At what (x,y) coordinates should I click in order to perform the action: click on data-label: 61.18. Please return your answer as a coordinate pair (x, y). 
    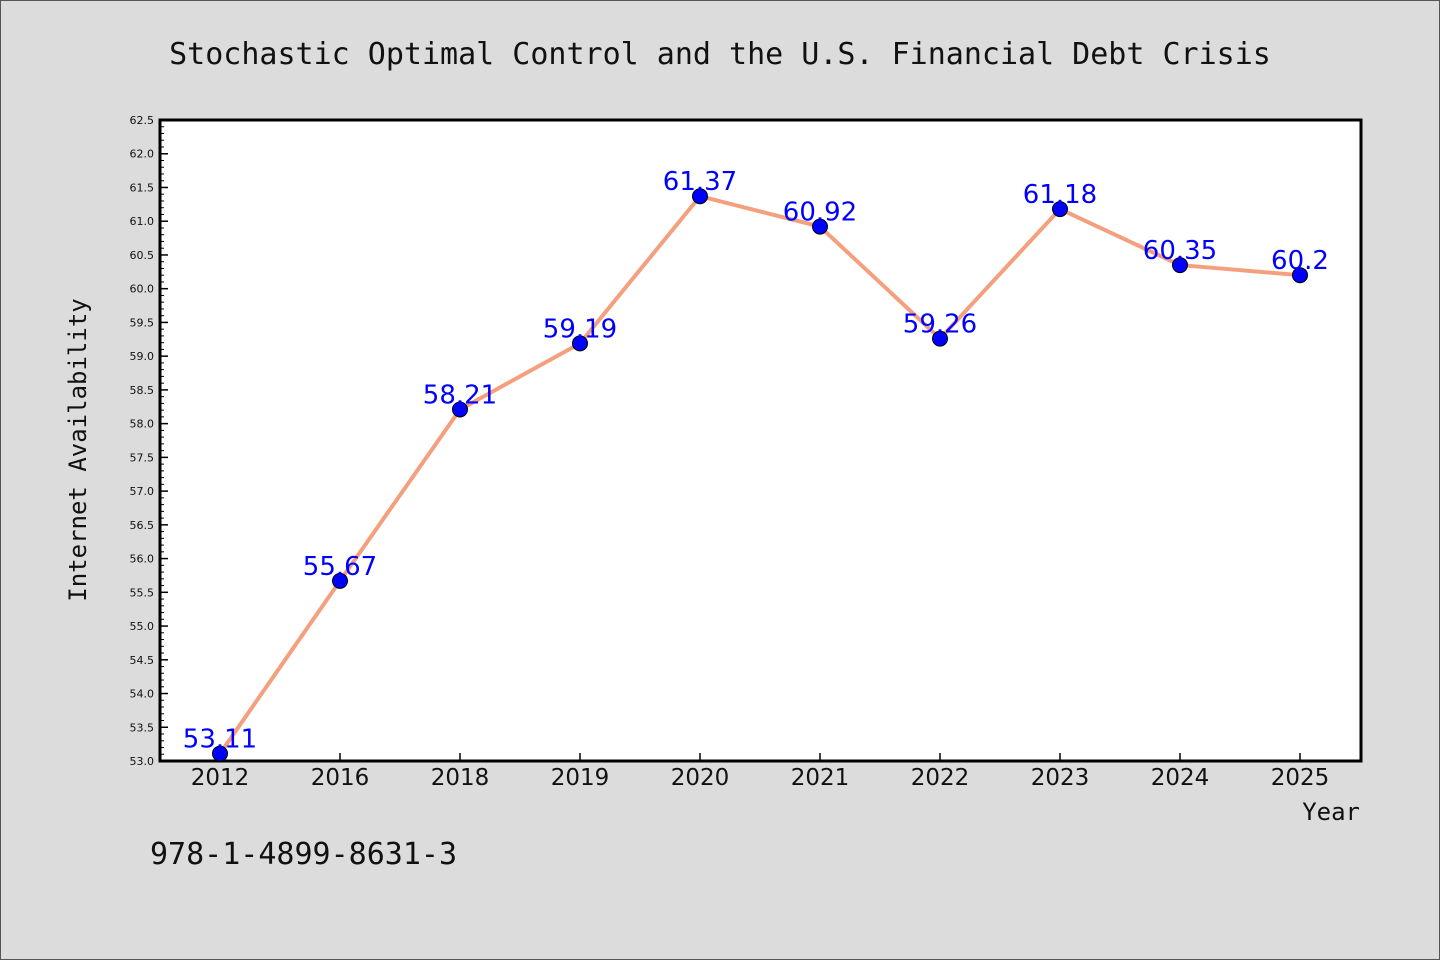
    Looking at the image, I should click on (1060, 195).